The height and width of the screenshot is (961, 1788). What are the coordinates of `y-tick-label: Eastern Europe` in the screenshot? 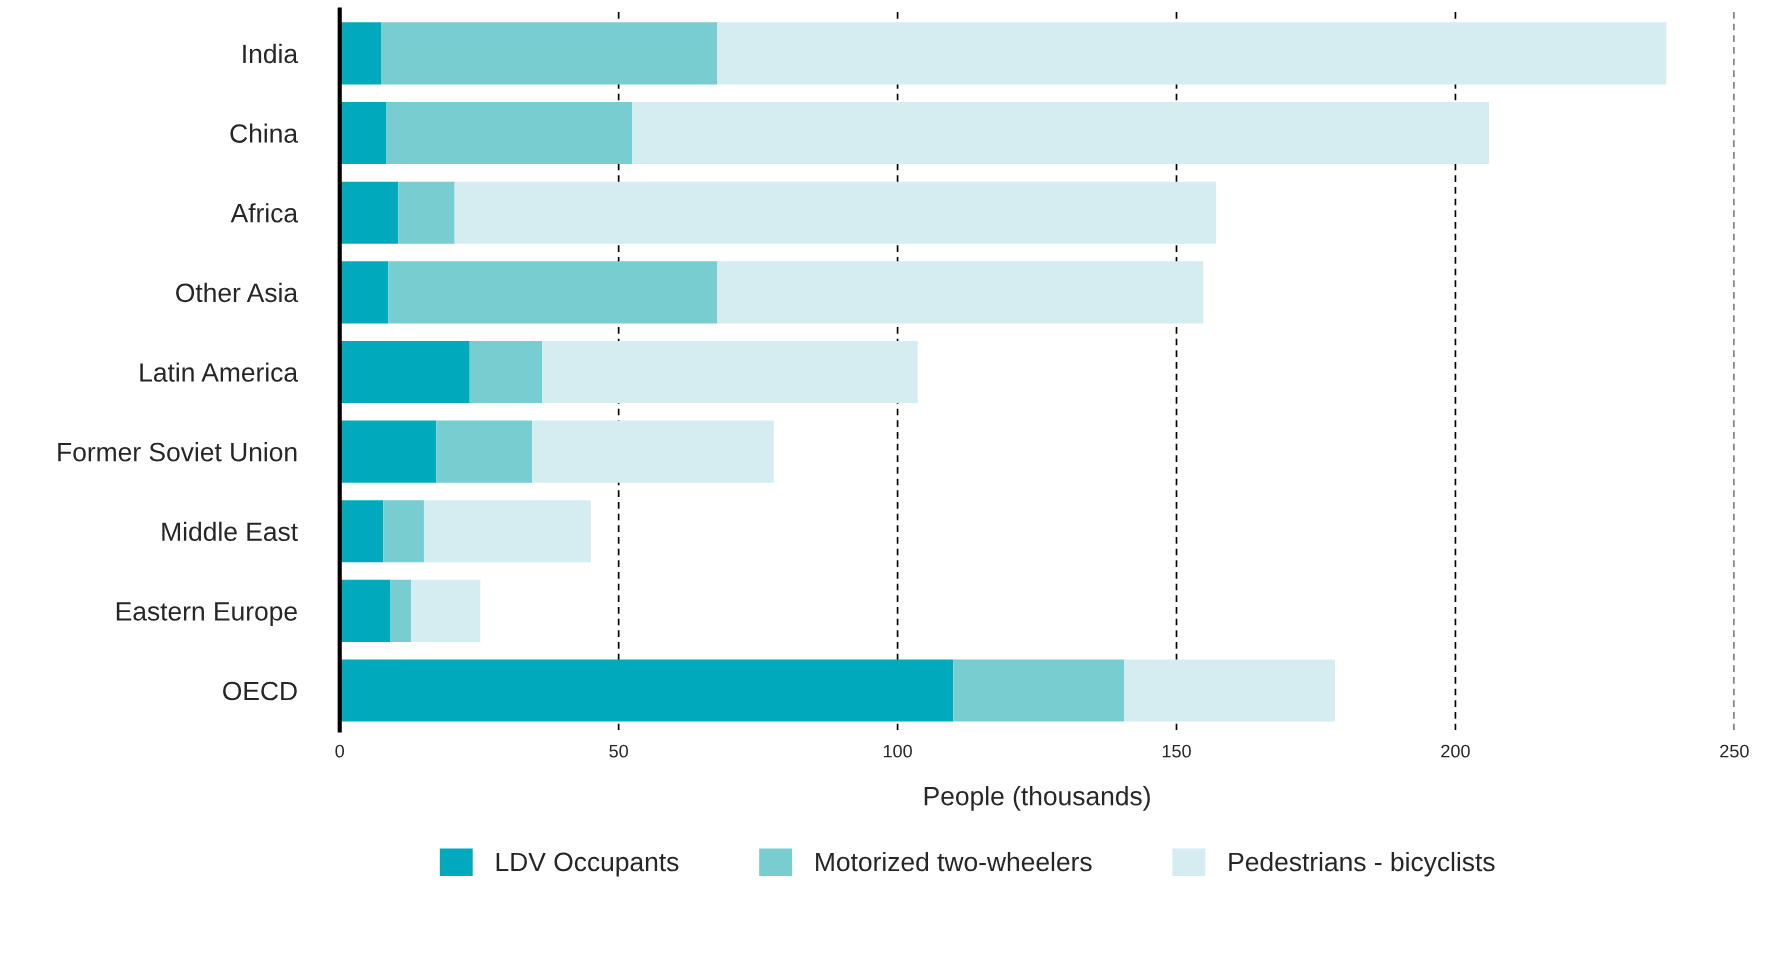 It's located at (206, 614).